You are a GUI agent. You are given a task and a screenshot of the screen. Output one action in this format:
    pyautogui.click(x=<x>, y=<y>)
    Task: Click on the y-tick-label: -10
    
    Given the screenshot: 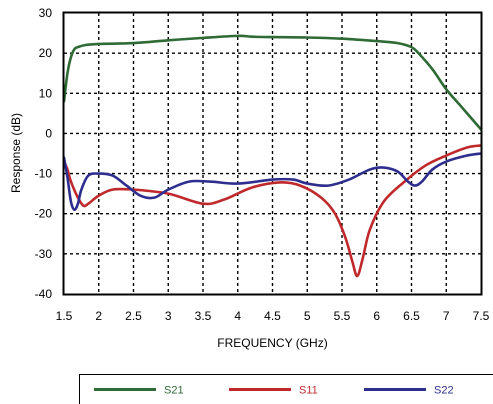 What is the action you would take?
    pyautogui.click(x=44, y=174)
    